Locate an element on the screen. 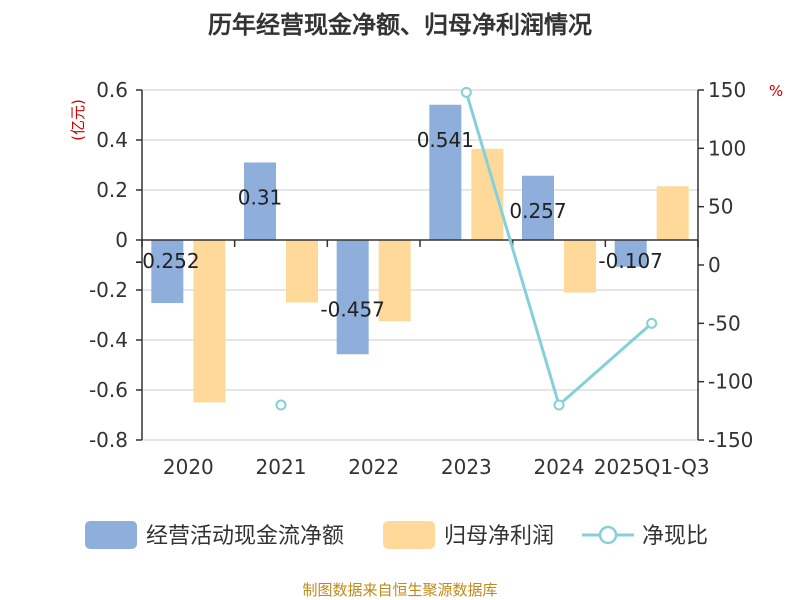  legend-label-cash-flow: 经营活动现金流净额 is located at coordinates (245, 536).